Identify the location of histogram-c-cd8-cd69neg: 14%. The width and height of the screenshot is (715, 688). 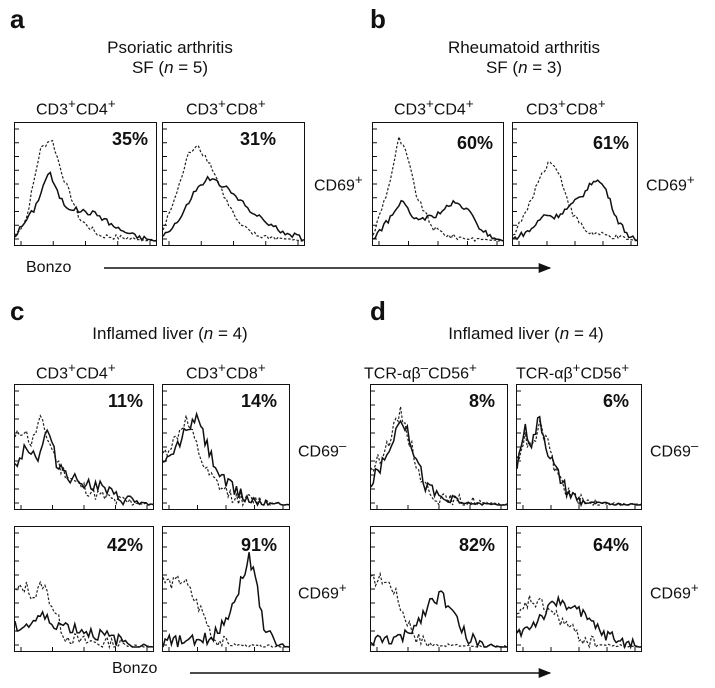
(226, 447).